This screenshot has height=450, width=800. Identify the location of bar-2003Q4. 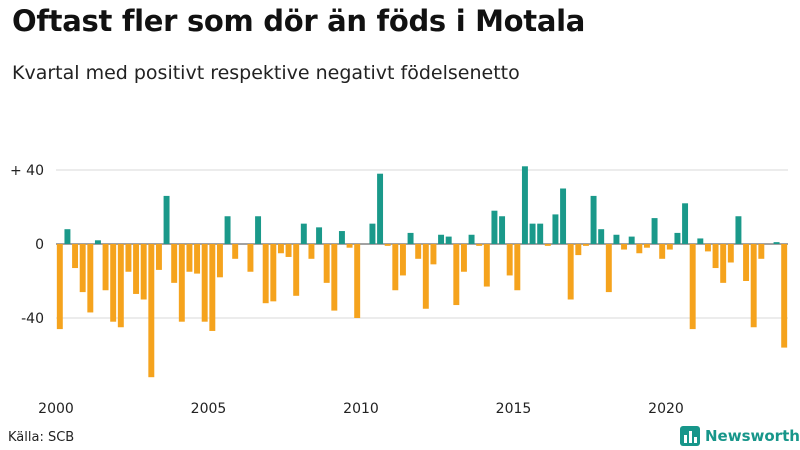
(174, 263).